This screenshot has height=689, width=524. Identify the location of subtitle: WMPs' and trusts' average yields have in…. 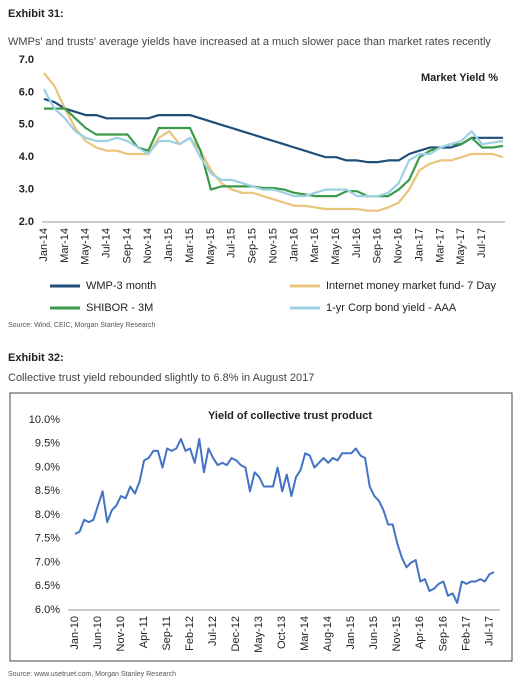
(249, 42).